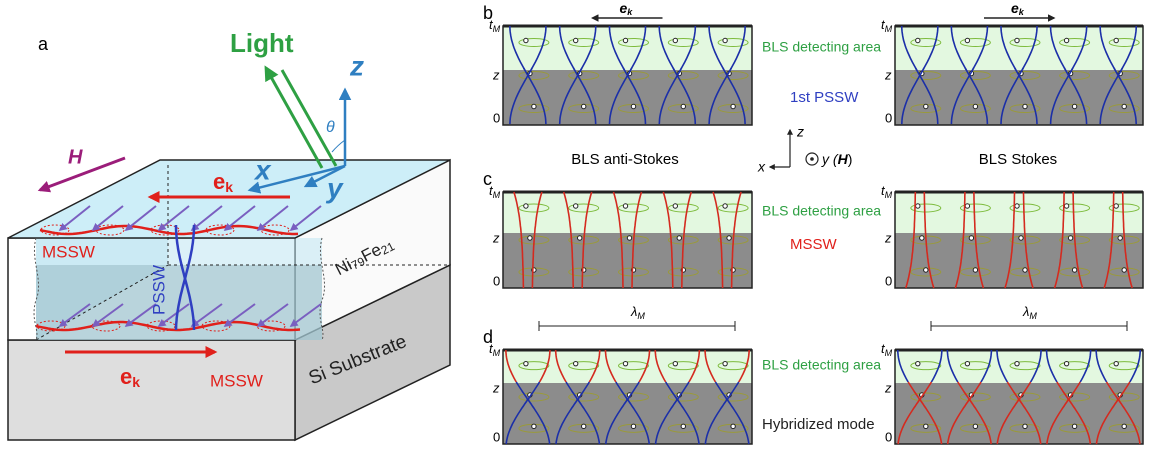 The width and height of the screenshot is (1150, 449). Describe the element at coordinates (883, 348) in the screenshot. I see `label-main: t` at that location.